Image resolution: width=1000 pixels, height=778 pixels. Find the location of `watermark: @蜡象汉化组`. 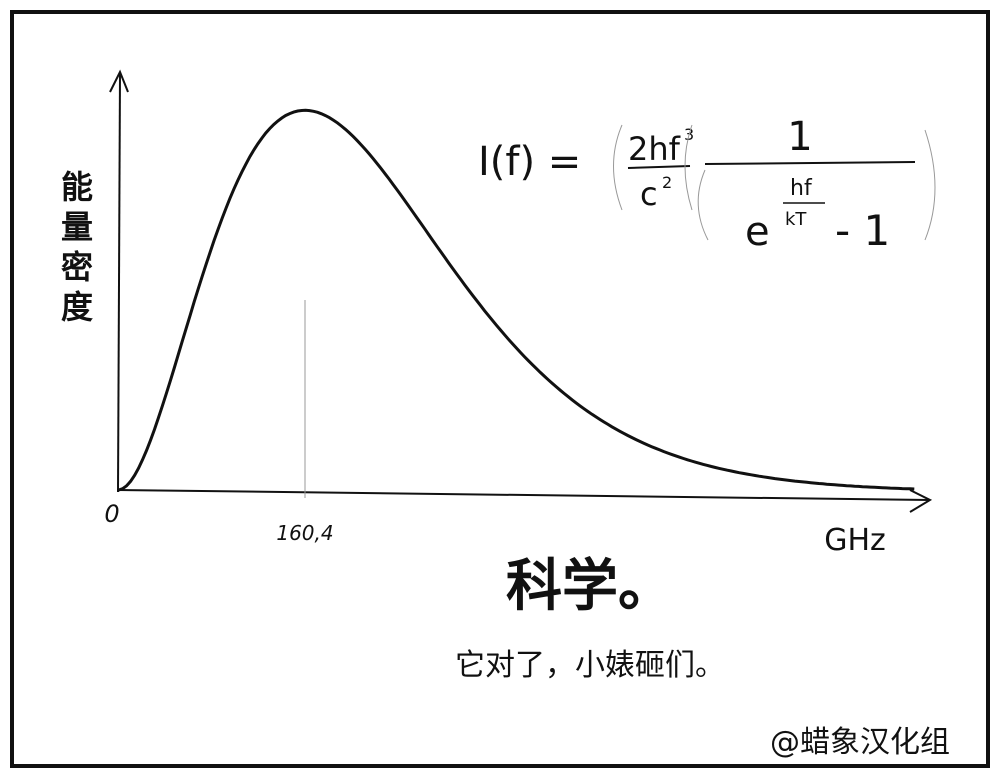

watermark: @蜡象汉化组 is located at coordinates (860, 742).